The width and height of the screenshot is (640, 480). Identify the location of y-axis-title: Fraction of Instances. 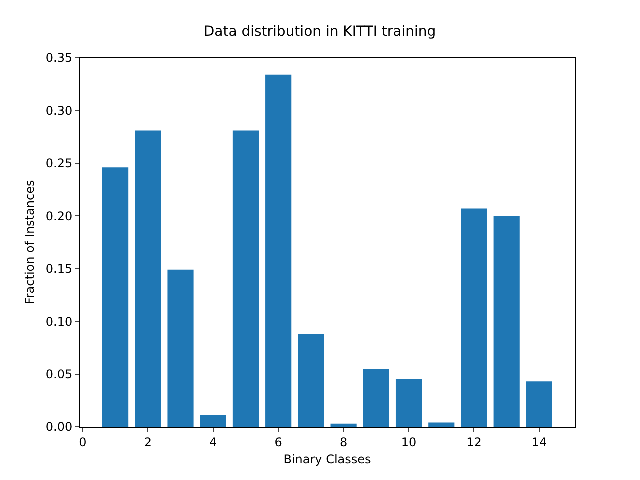
(30, 242).